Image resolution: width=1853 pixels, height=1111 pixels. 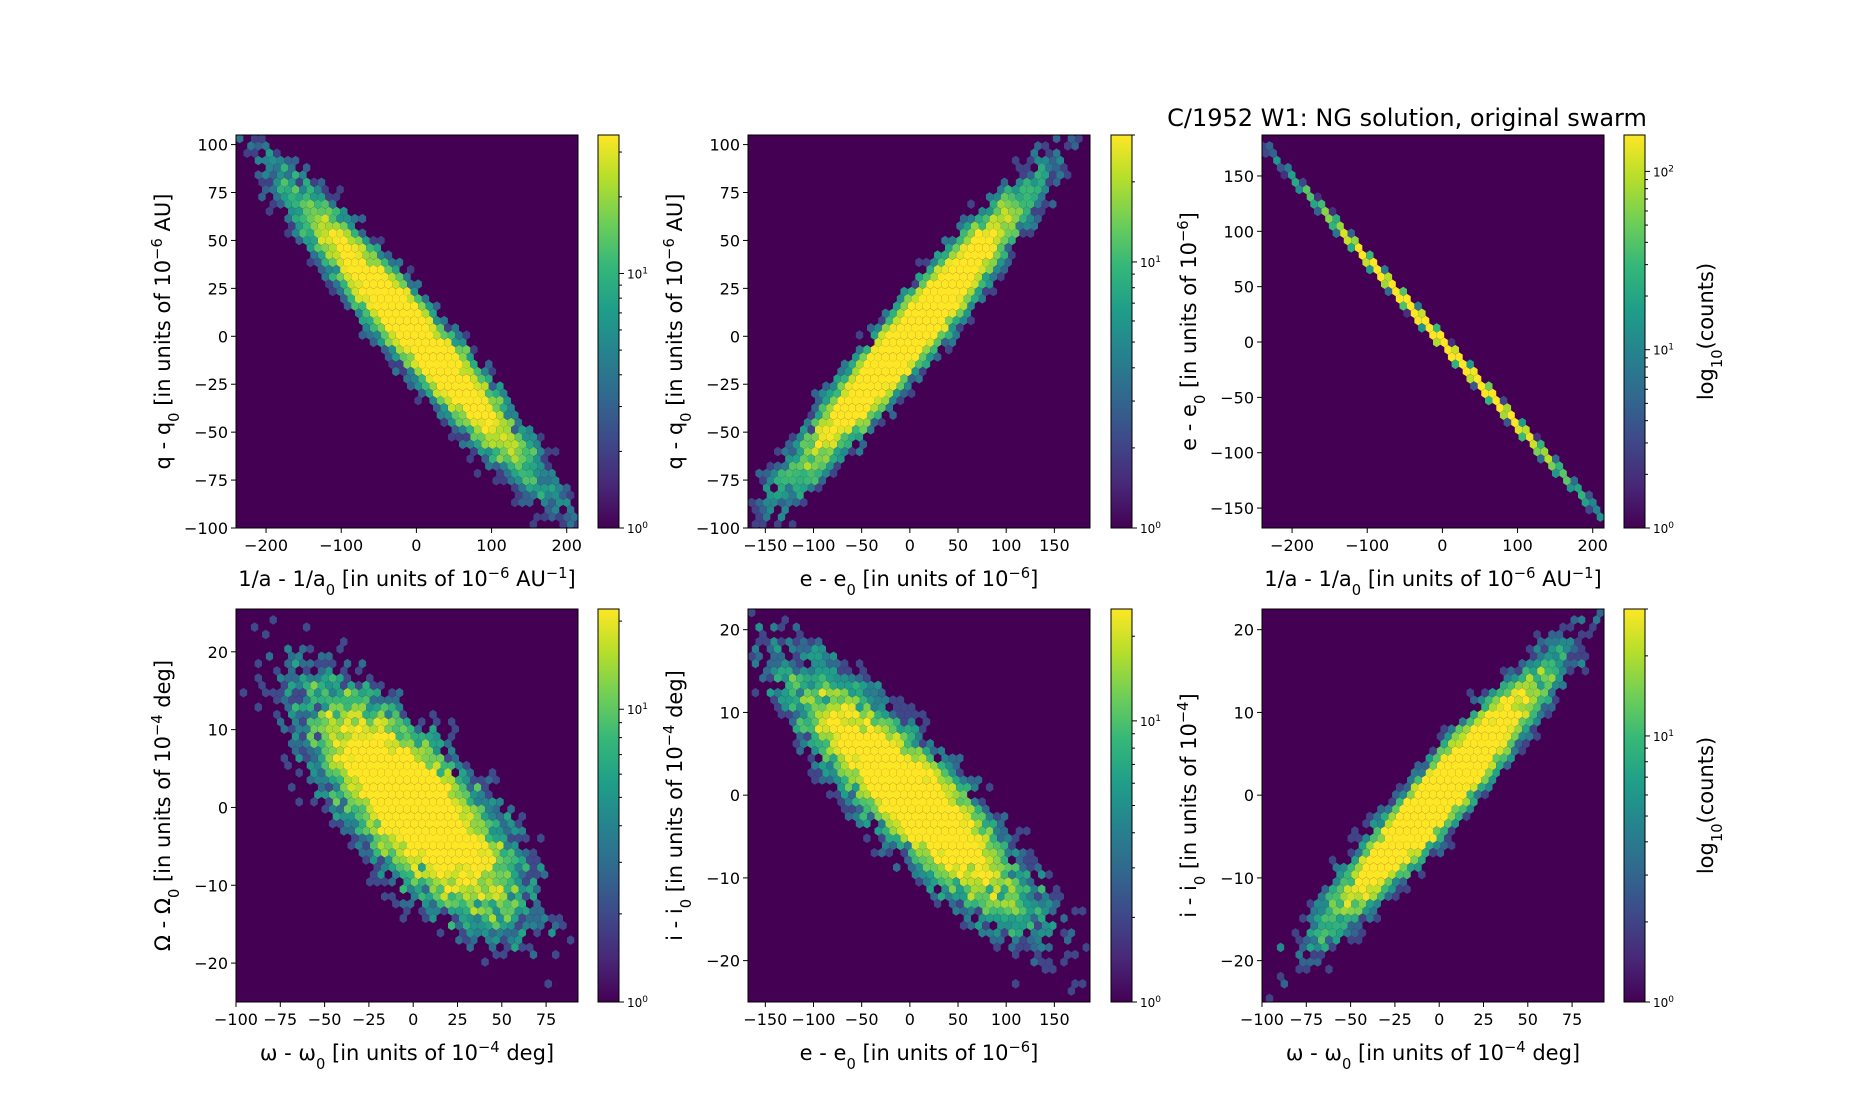 I want to click on colorbar-tick-label: 100, so click(x=1150, y=1002).